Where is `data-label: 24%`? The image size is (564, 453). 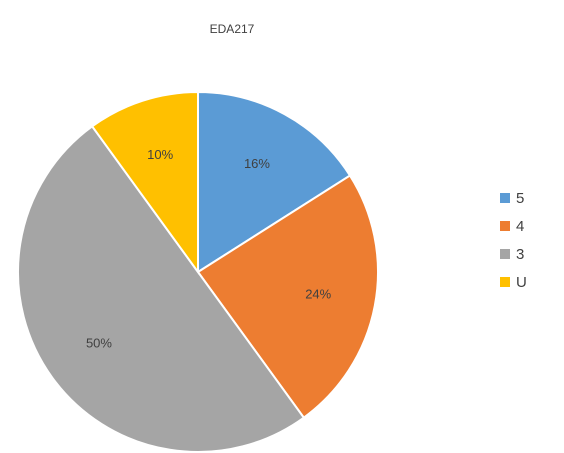
data-label: 24% is located at coordinates (318, 293).